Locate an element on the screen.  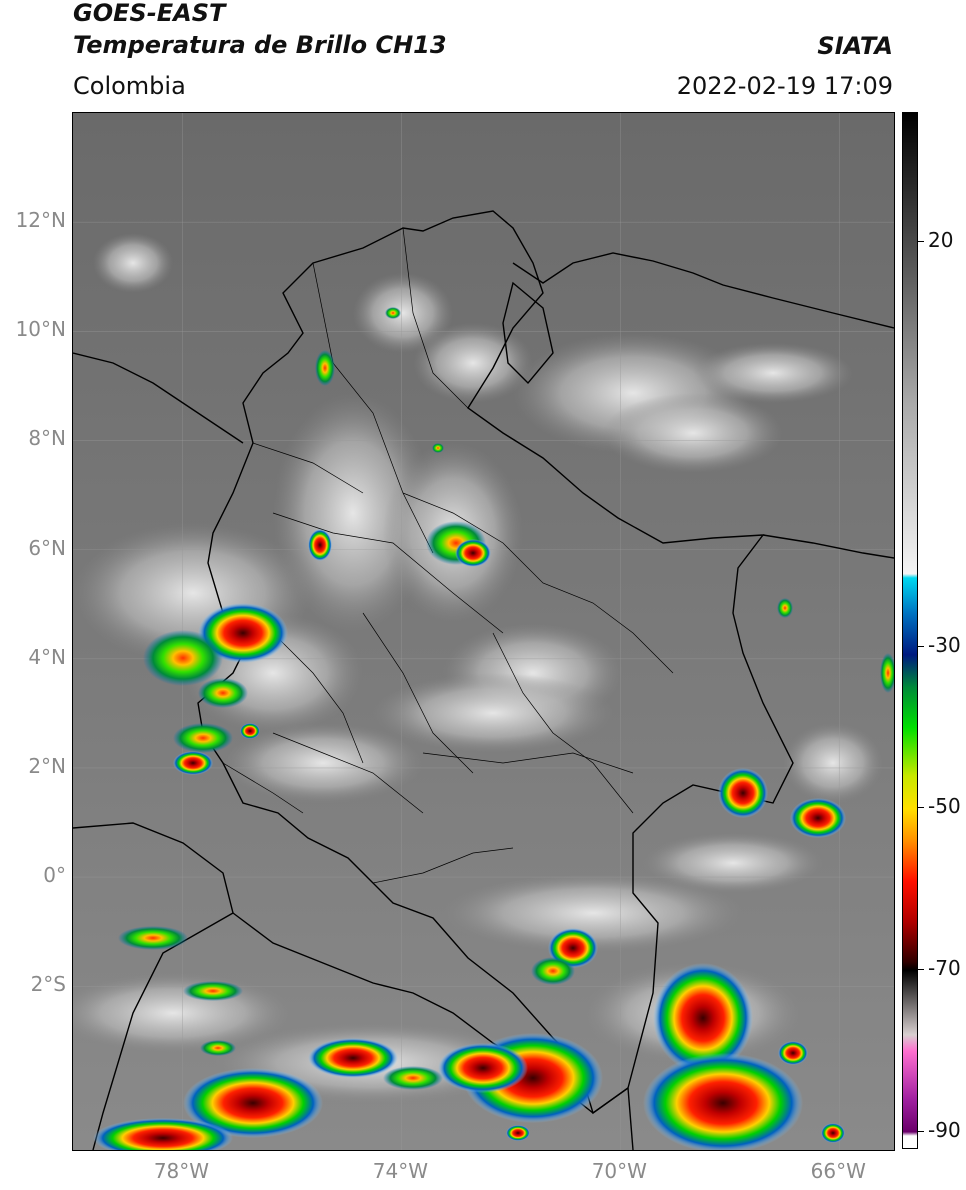
brand-label: SIATA is located at coordinates (855, 46).